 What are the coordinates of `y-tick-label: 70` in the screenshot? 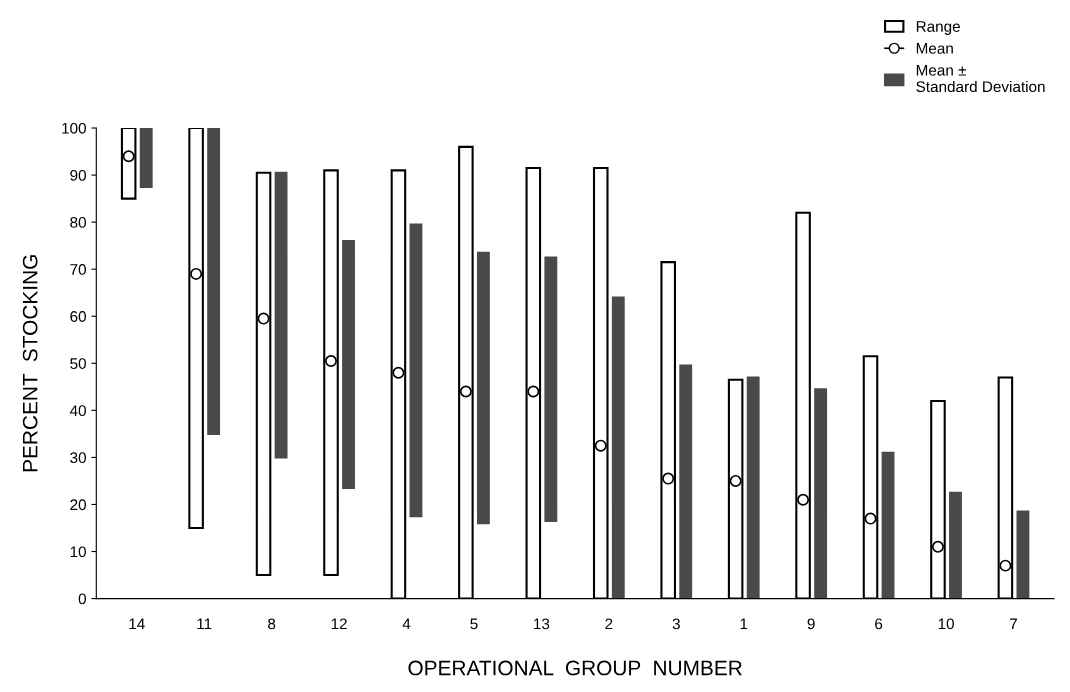 It's located at (78, 269).